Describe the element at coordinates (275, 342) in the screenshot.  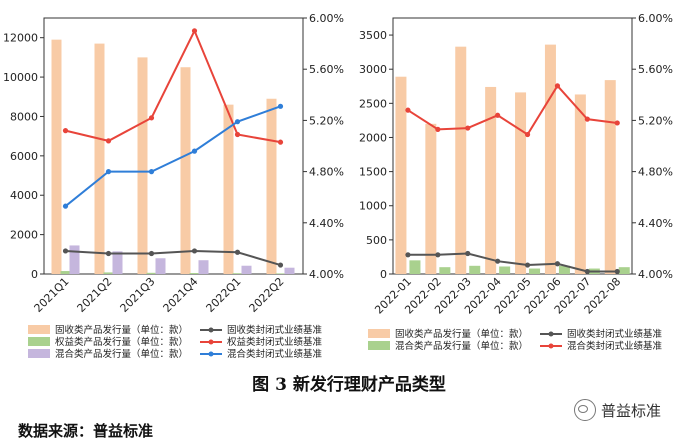
I see `legend-label: 权益类封闭式业绩基准` at that location.